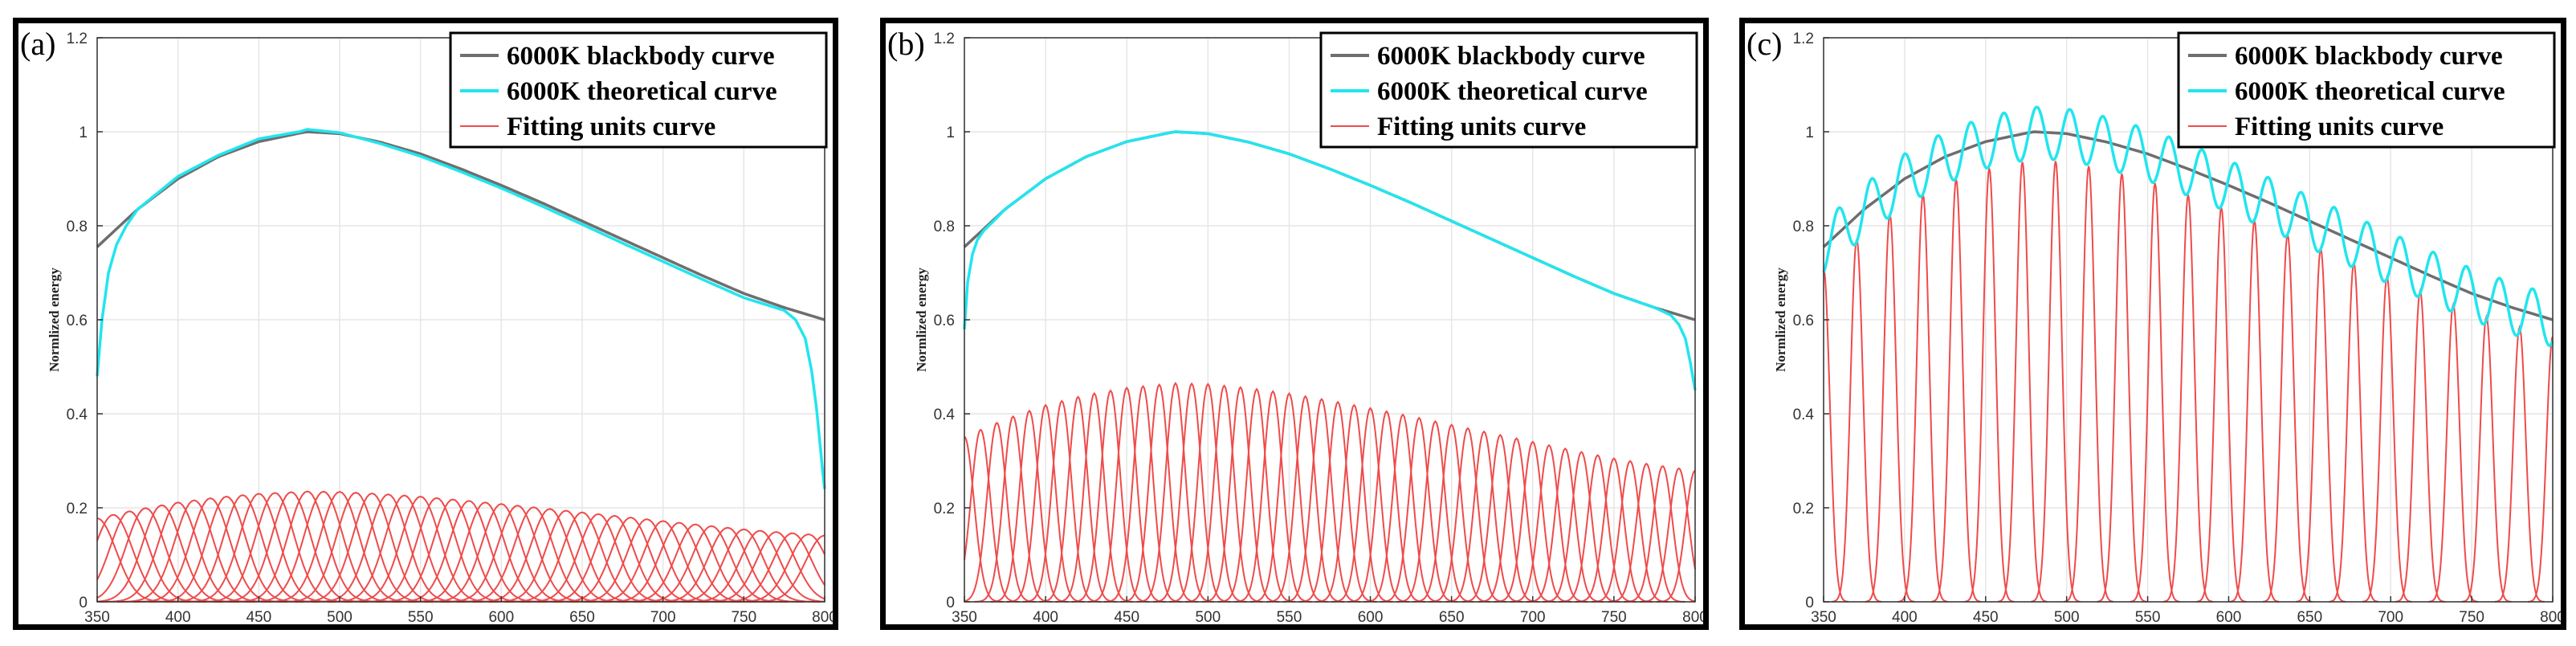  I want to click on y-tick-label: 0.6, so click(945, 321).